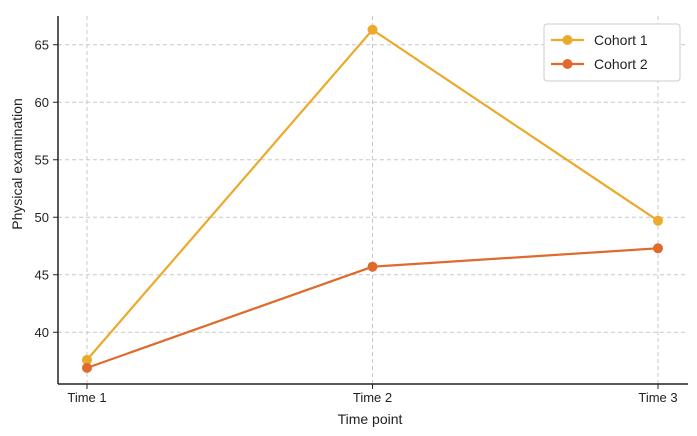 This screenshot has width=697, height=436. Describe the element at coordinates (657, 397) in the screenshot. I see `x-tick-label: Time 3` at that location.